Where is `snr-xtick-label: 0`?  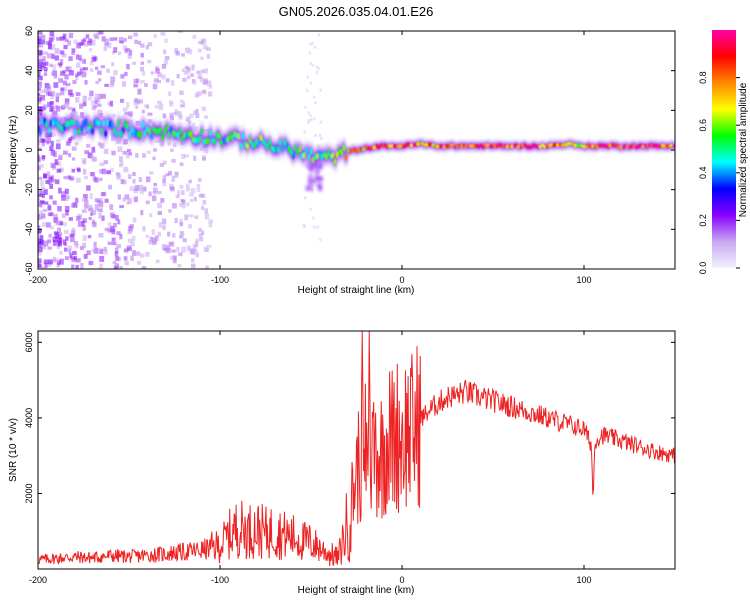
snr-xtick-label: 0 is located at coordinates (401, 580).